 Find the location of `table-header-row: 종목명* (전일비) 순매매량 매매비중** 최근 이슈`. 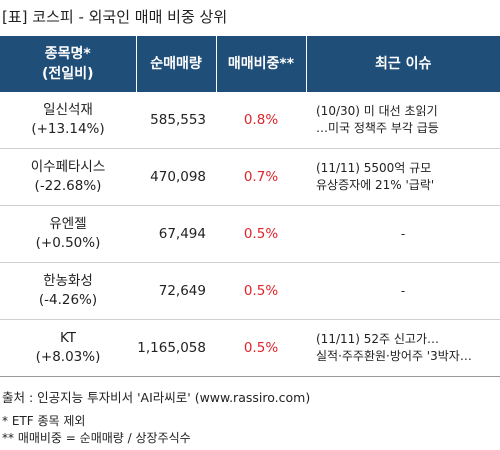

table-header-row: 종목명* (전일비) 순매매량 매매비중** 최근 이슈 is located at coordinates (250, 64).